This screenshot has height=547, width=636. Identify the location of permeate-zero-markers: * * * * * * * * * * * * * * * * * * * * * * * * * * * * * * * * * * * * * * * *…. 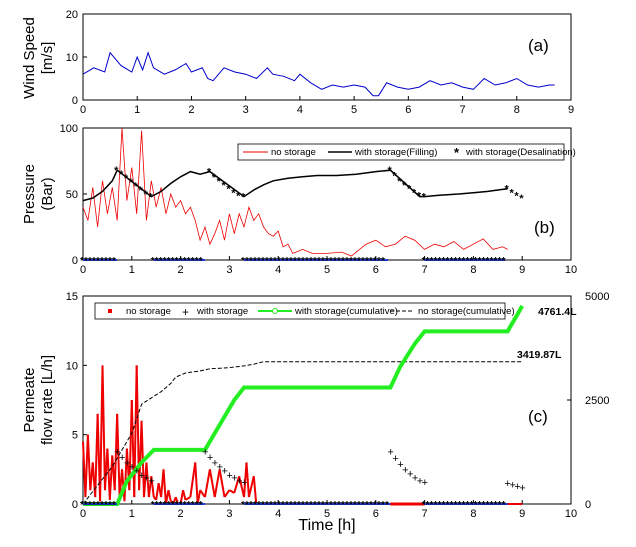
(294, 505).